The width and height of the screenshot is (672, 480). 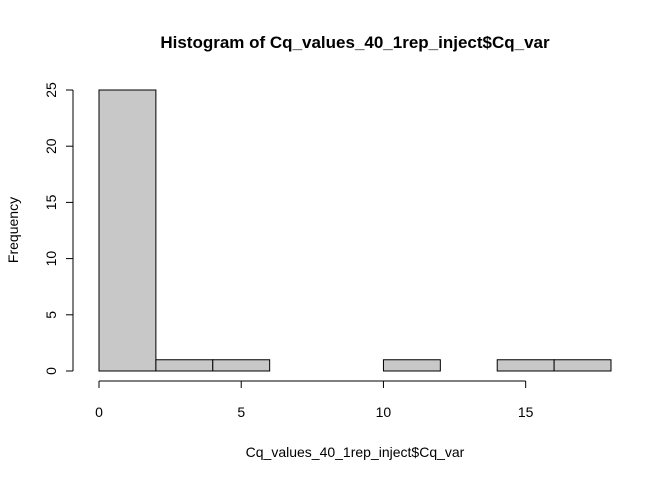 I want to click on x-axis-label: Cq_values_40_1rep_inject$Cq_var, so click(x=355, y=452).